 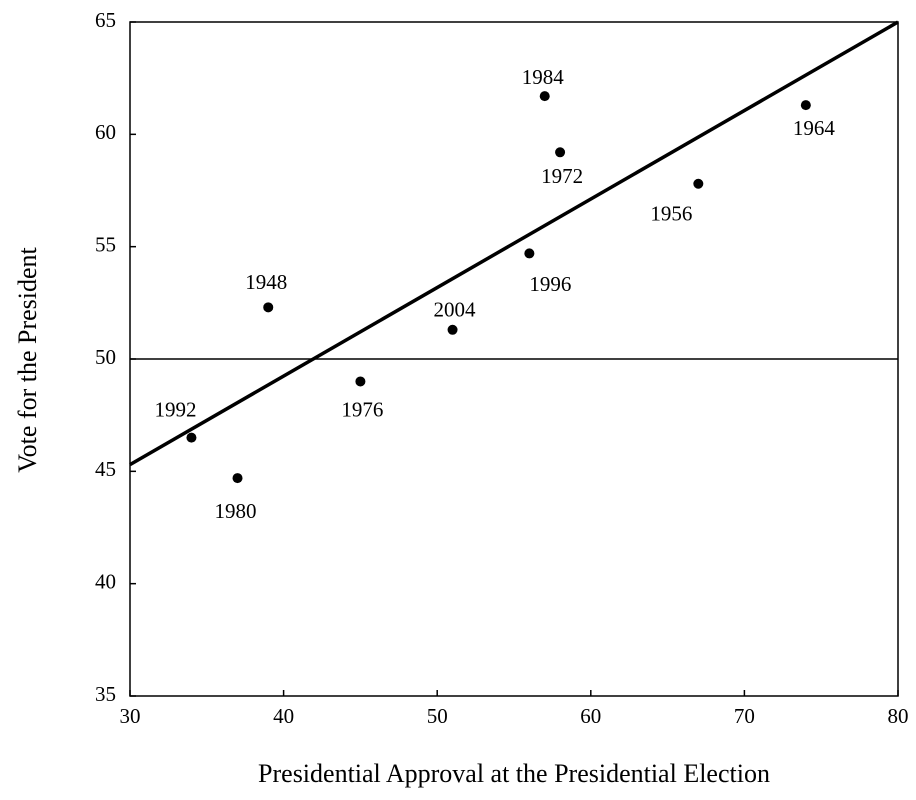 I want to click on point-label: 1984, so click(x=543, y=77).